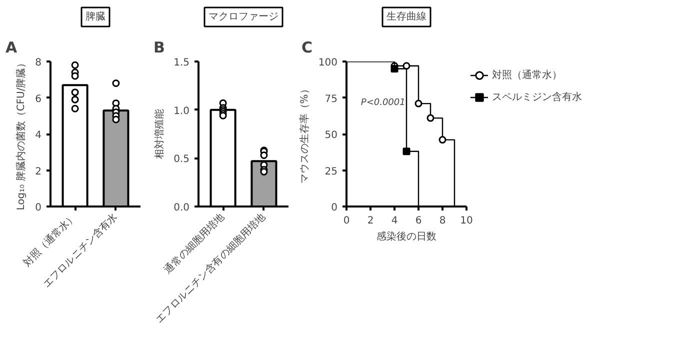  Describe the element at coordinates (182, 160) in the screenshot. I see `y-tick-label: 0.5` at that location.